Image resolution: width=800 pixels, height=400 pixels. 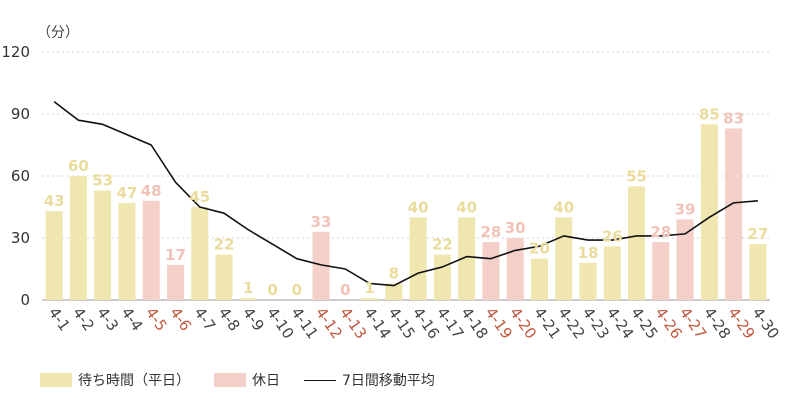 I want to click on data-label-4-25: 55, so click(x=636, y=176).